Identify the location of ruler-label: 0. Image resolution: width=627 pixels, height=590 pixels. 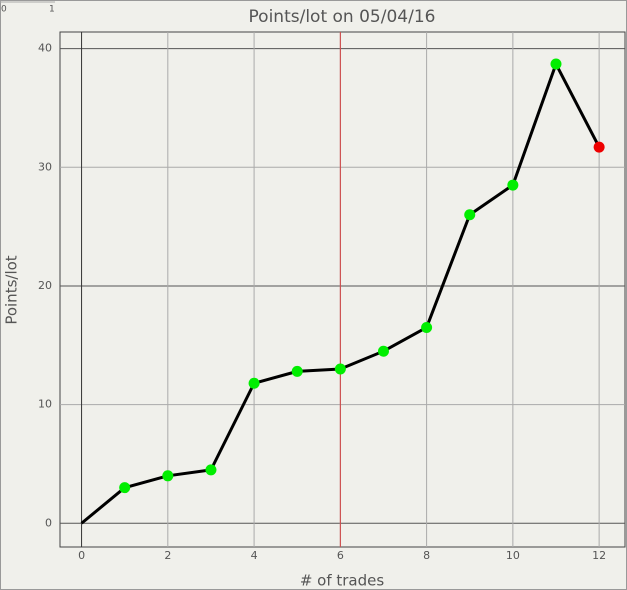
(4, 10).